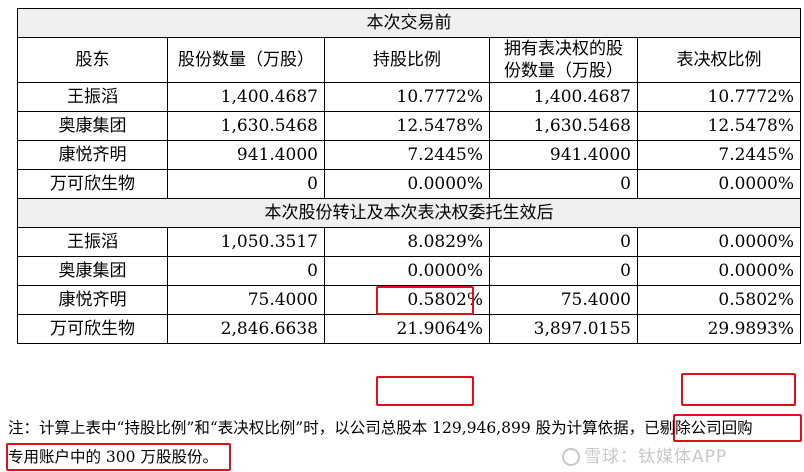 The height and width of the screenshot is (472, 804). What do you see at coordinates (563, 329) in the screenshot?
I see `cell-vote-shares: 3,897.0155` at bounding box center [563, 329].